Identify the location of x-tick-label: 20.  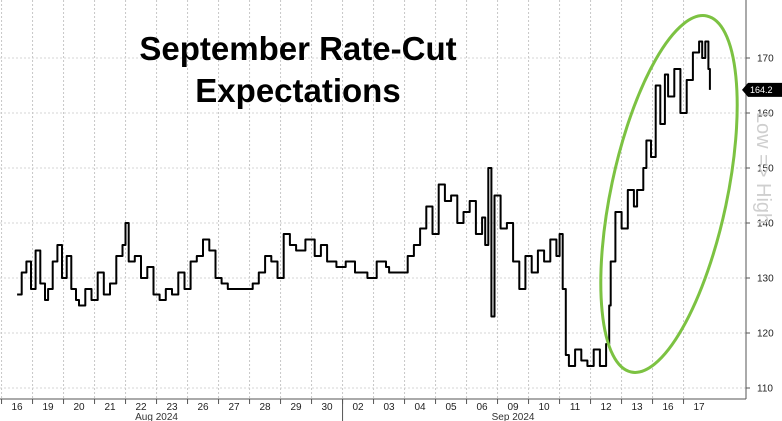
(79, 407).